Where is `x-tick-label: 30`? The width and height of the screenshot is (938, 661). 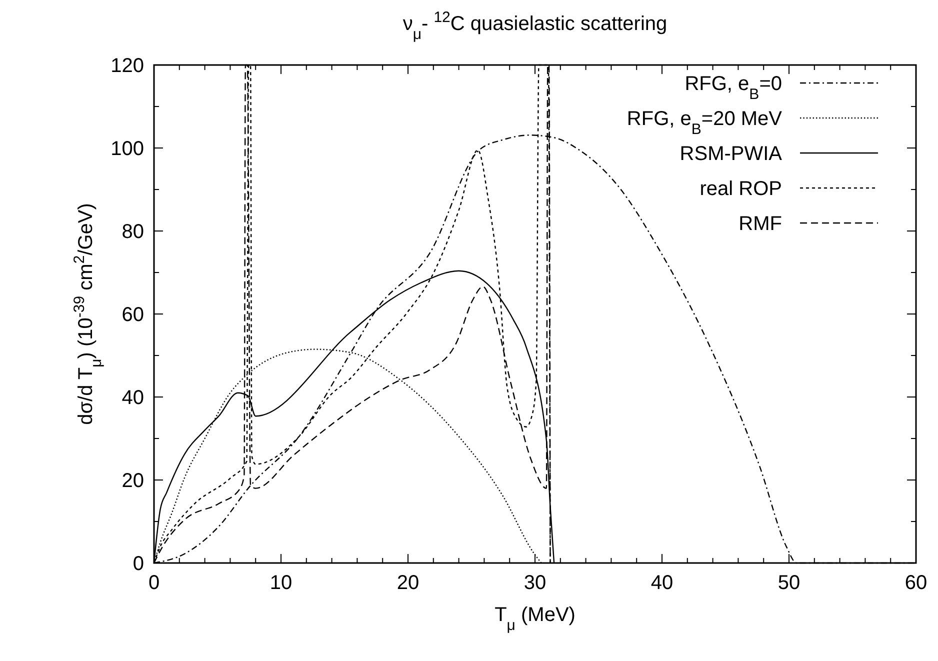 x-tick-label: 30 is located at coordinates (535, 583).